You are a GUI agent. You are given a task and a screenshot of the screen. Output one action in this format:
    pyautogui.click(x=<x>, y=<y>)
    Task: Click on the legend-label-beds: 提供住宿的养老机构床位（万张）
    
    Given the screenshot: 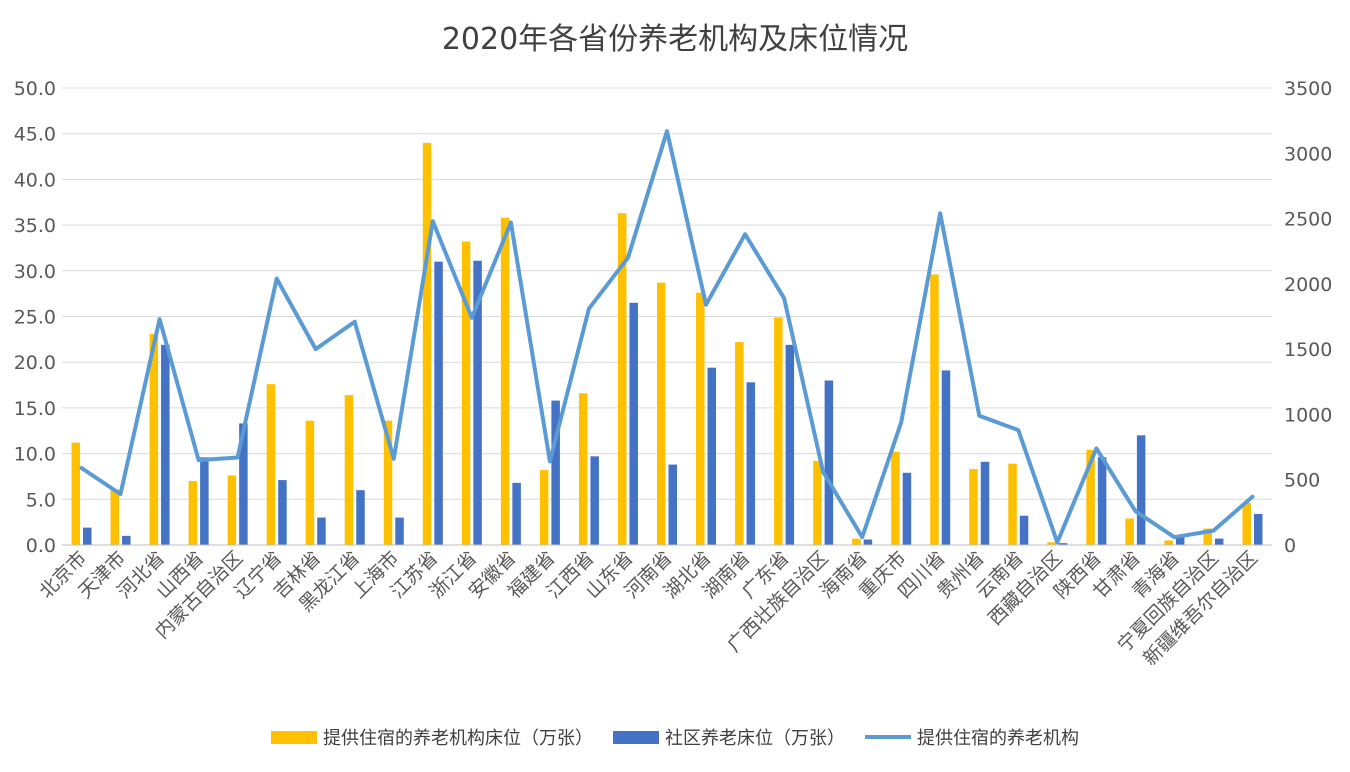 What is the action you would take?
    pyautogui.click(x=458, y=738)
    